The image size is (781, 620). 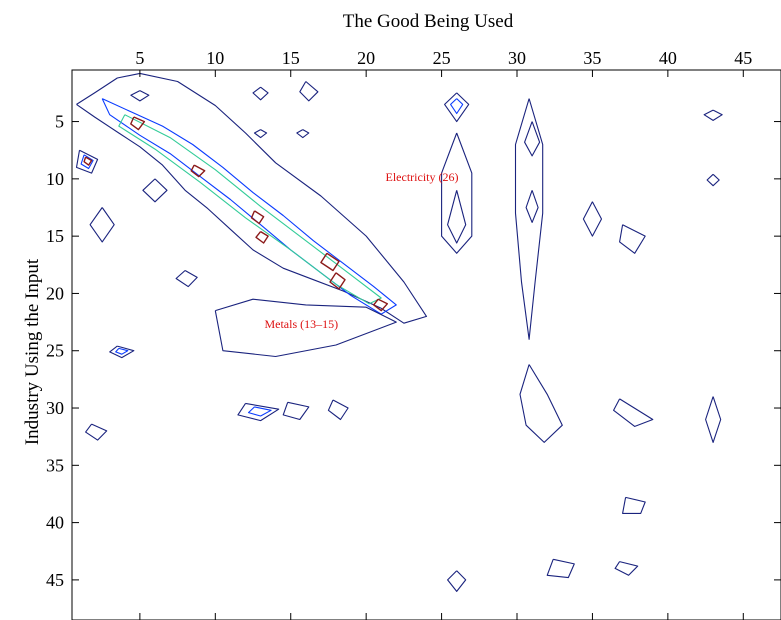 What do you see at coordinates (55, 351) in the screenshot?
I see `y-tick-label-25: 25` at bounding box center [55, 351].